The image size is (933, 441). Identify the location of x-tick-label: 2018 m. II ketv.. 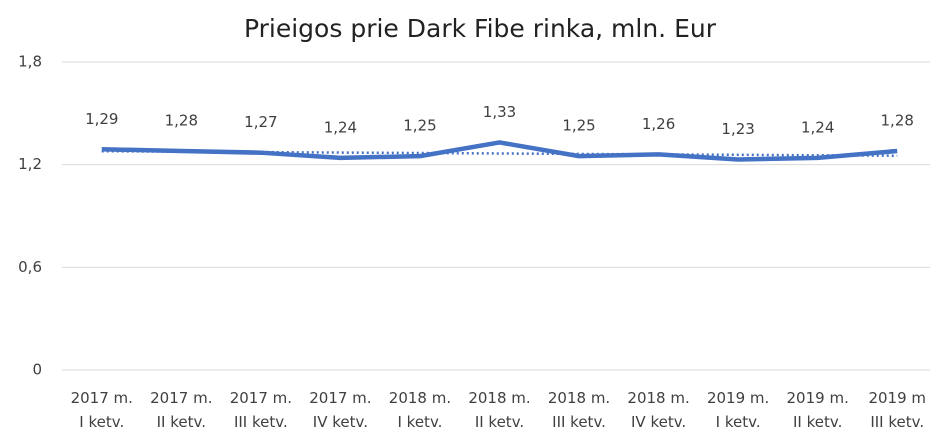
(499, 410).